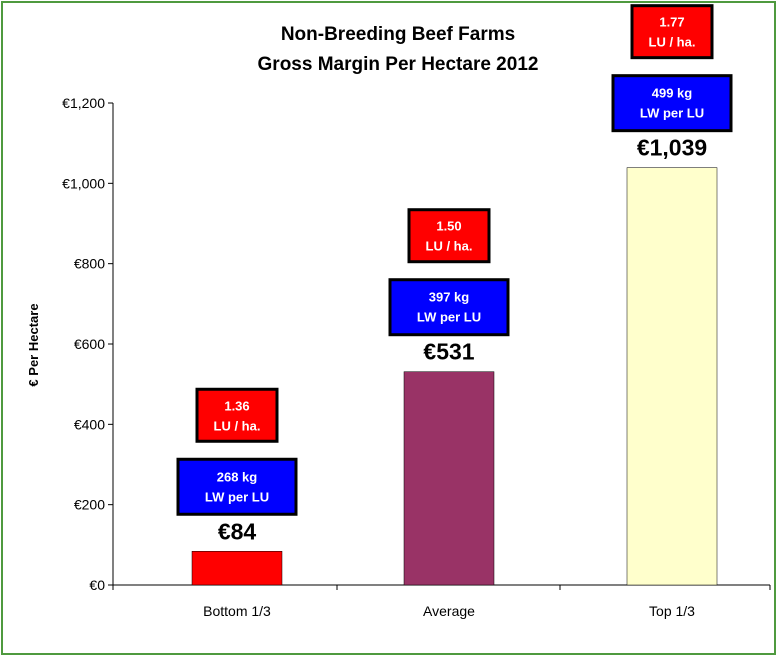  I want to click on data-label: €84, so click(237, 531).